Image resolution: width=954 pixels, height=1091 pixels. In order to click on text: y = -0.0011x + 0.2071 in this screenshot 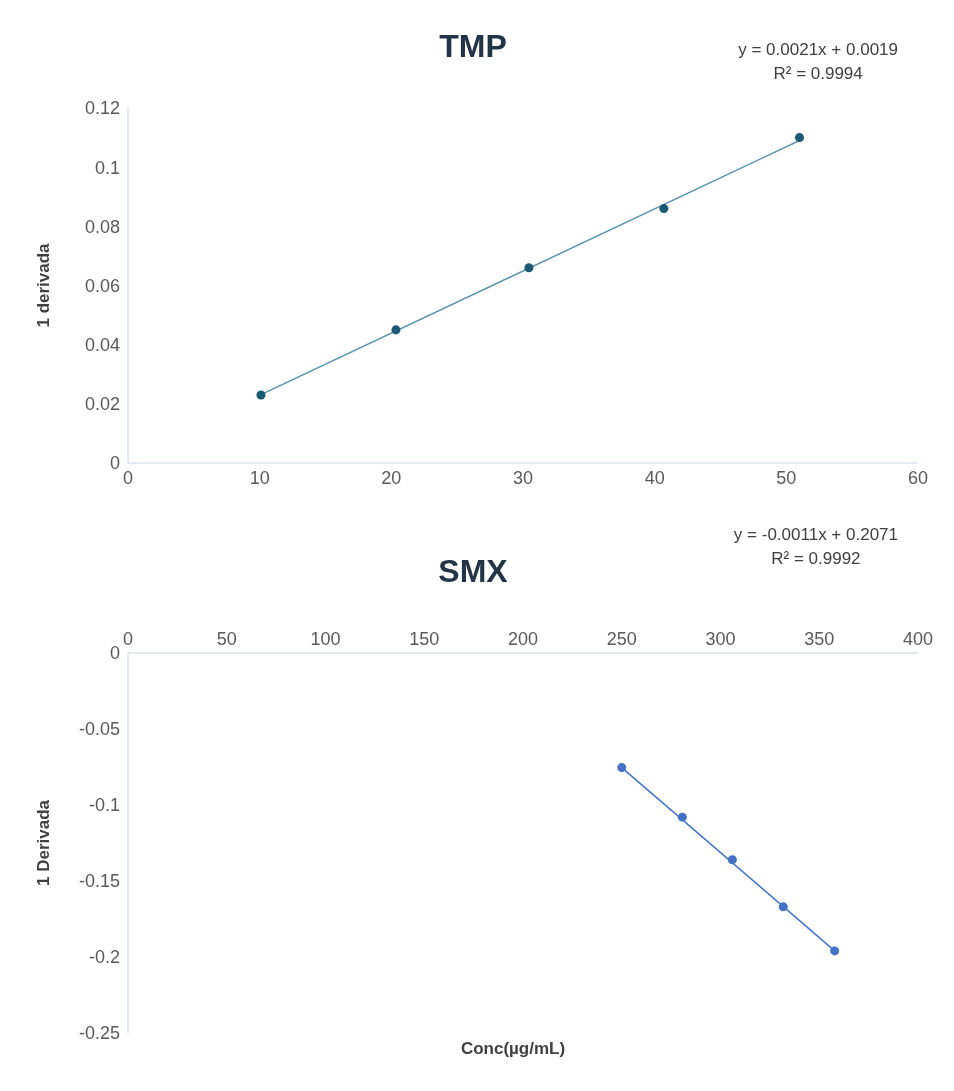, I will do `click(815, 535)`.